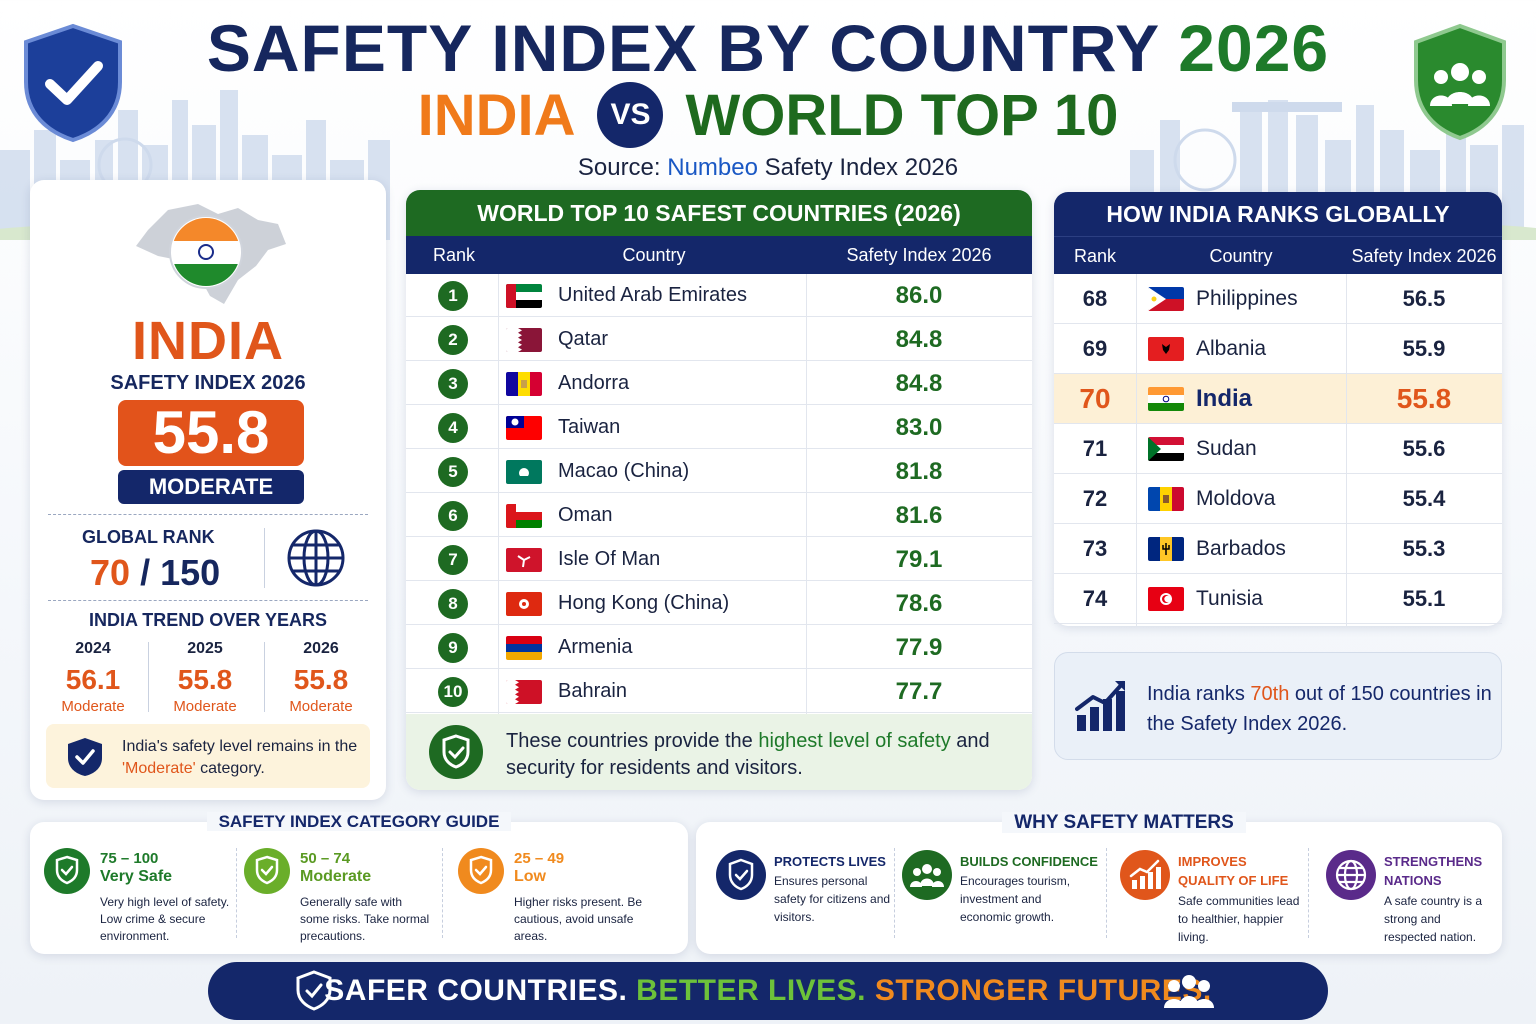 This screenshot has height=1024, width=1536. I want to click on trend-value: 55.8, so click(321, 679).